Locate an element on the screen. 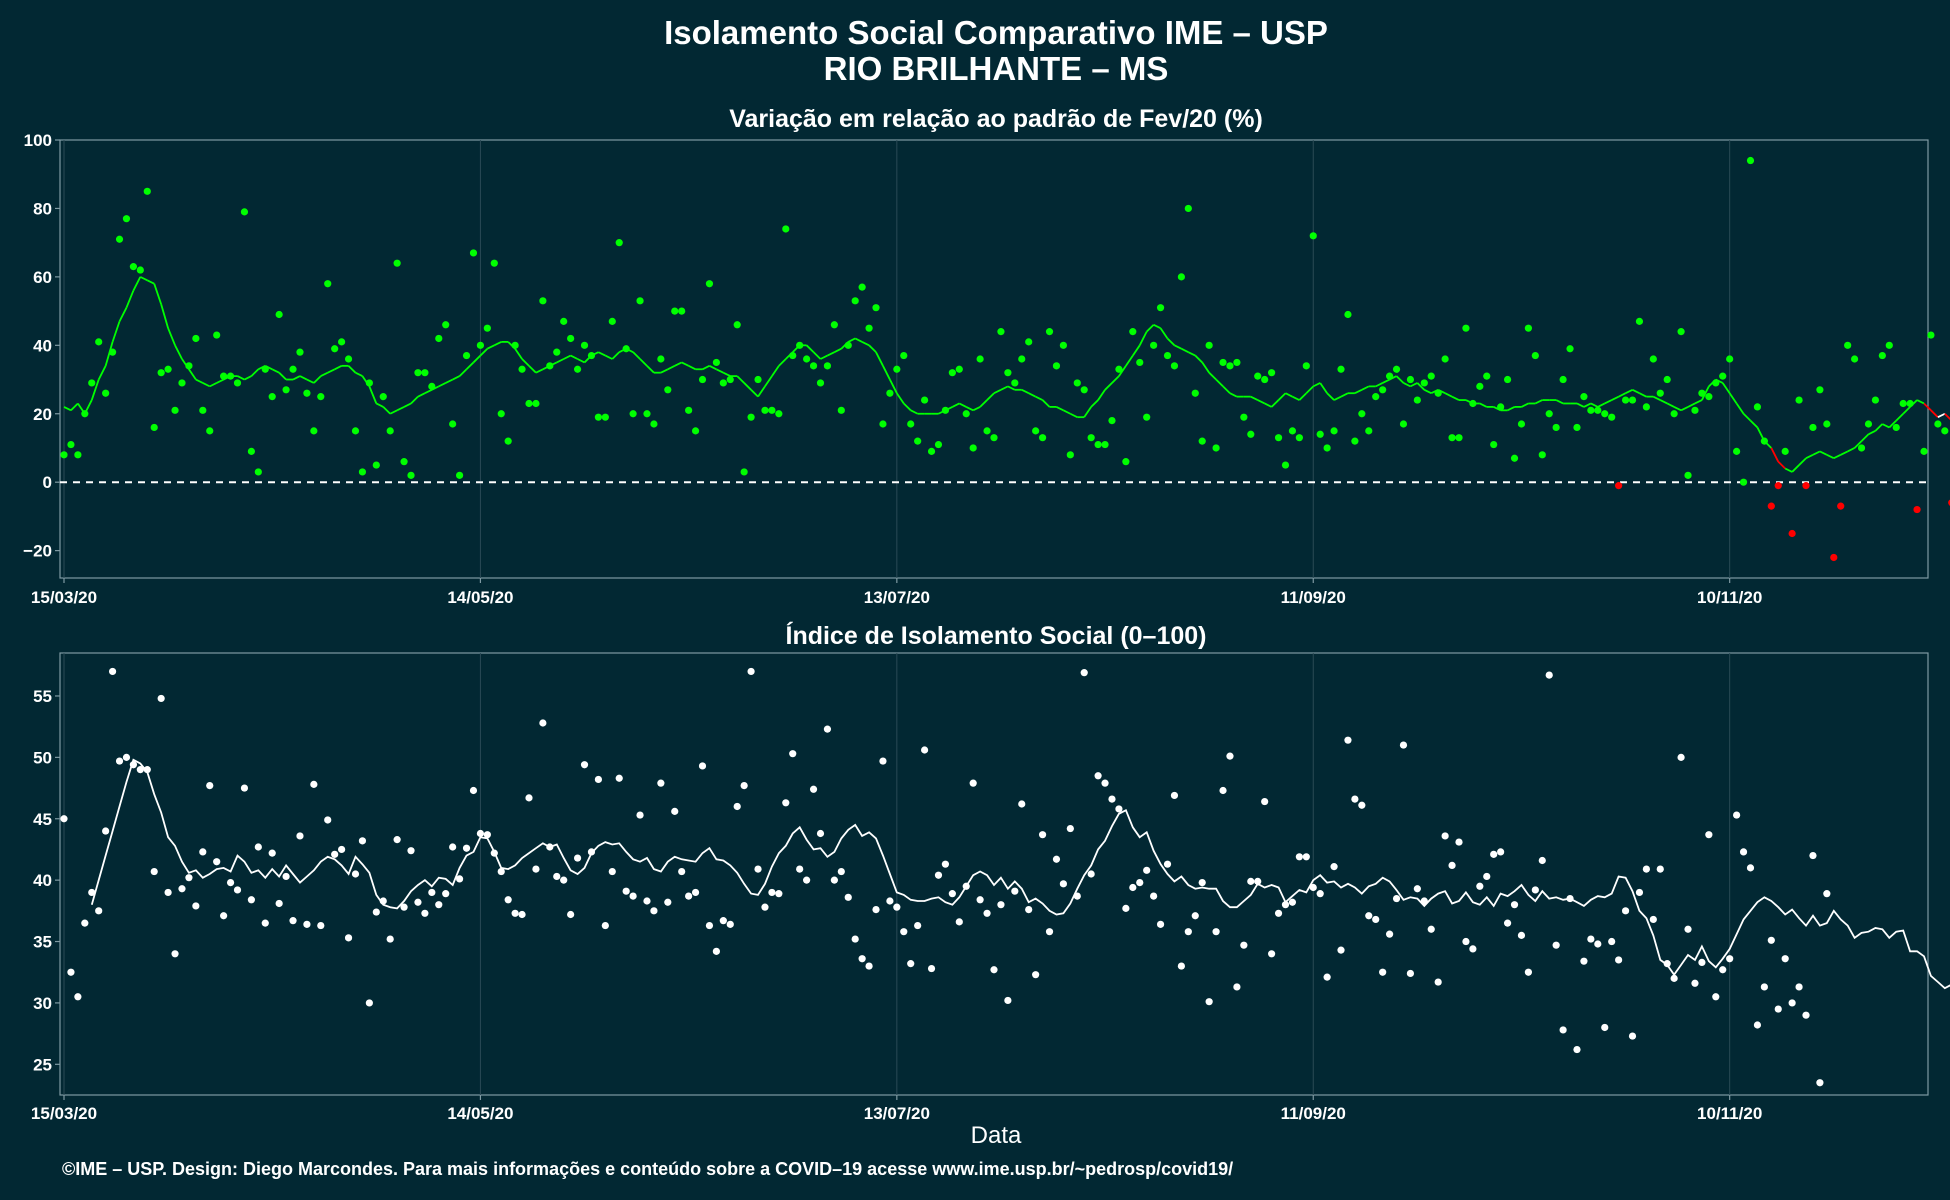  panel-2-y-tick-label: 55 is located at coordinates (42, 696).